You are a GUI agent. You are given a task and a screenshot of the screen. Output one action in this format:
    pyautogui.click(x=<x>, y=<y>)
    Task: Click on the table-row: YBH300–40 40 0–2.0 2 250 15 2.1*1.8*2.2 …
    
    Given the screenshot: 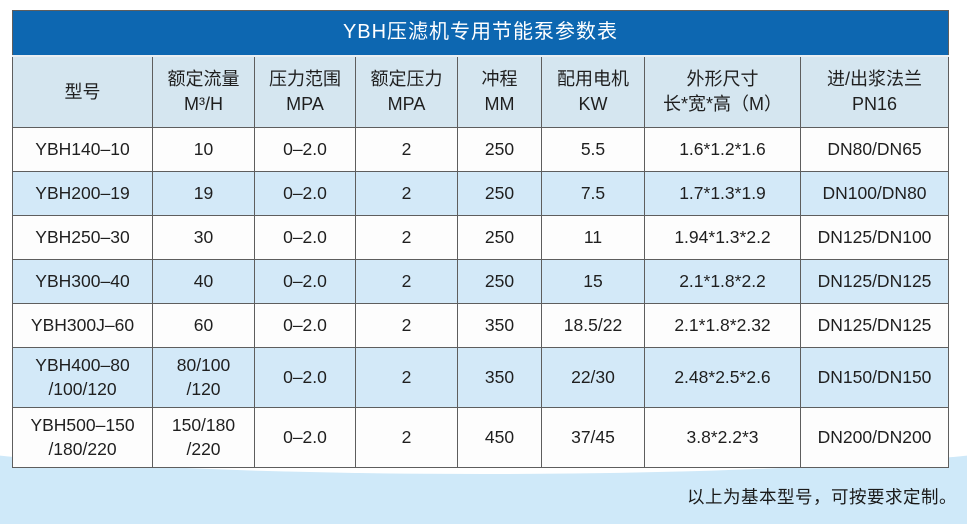 What is the action you would take?
    pyautogui.click(x=480, y=281)
    